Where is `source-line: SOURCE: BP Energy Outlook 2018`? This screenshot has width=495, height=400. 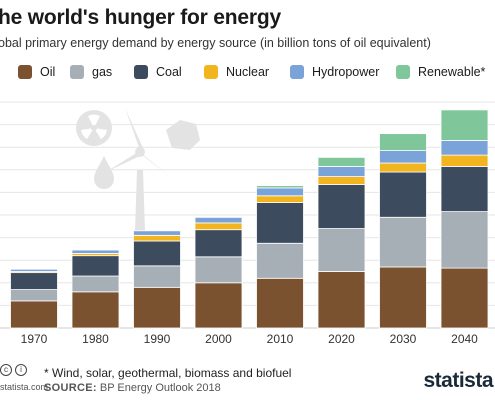 source-line: SOURCE: BP Energy Outlook 2018 is located at coordinates (132, 388).